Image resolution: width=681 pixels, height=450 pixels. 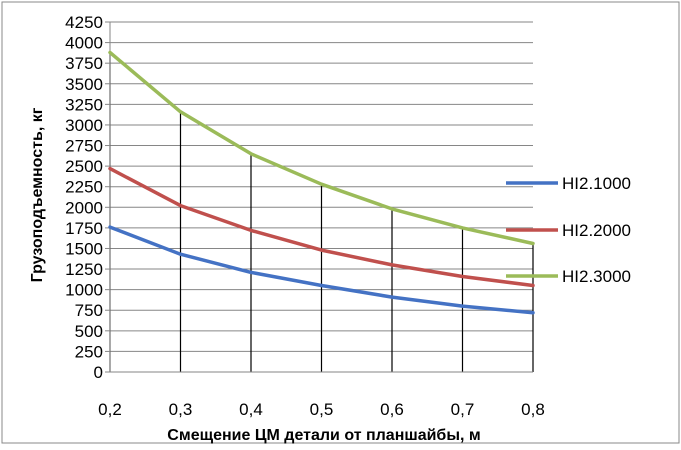 I want to click on y-tick-label: 1250, so click(x=84, y=269).